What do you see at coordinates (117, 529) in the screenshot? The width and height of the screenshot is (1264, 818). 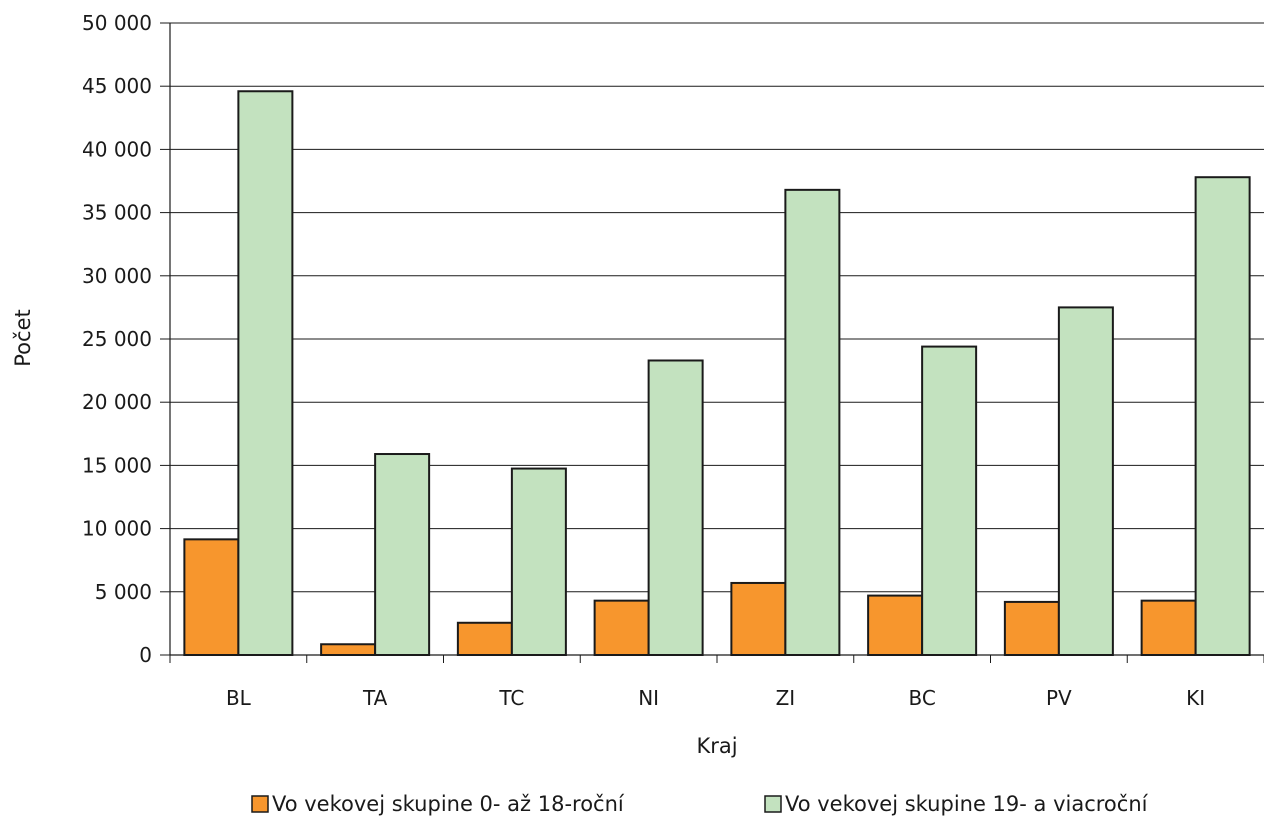 I see `y-tick-label: 10 000` at bounding box center [117, 529].